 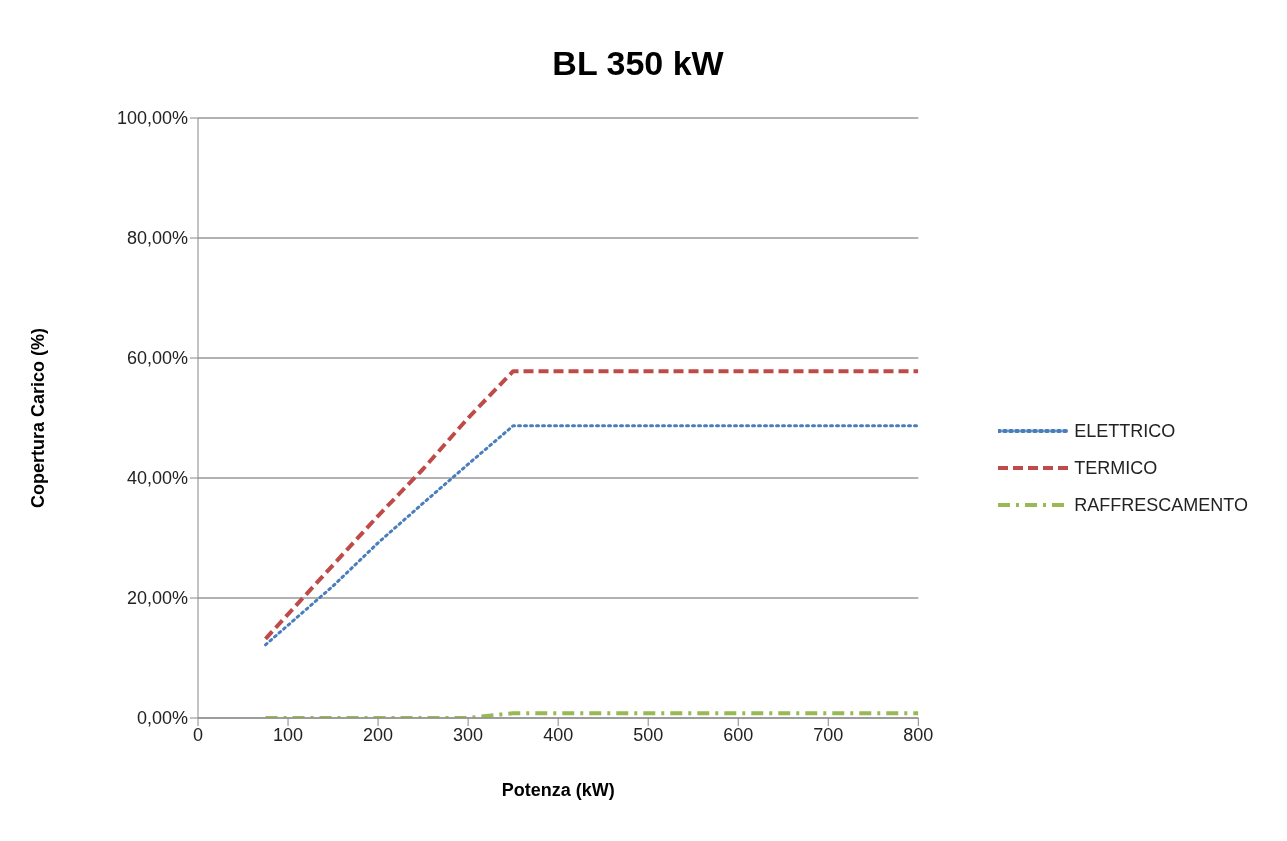 I want to click on legend-label: ELETTRICO, so click(x=1125, y=431).